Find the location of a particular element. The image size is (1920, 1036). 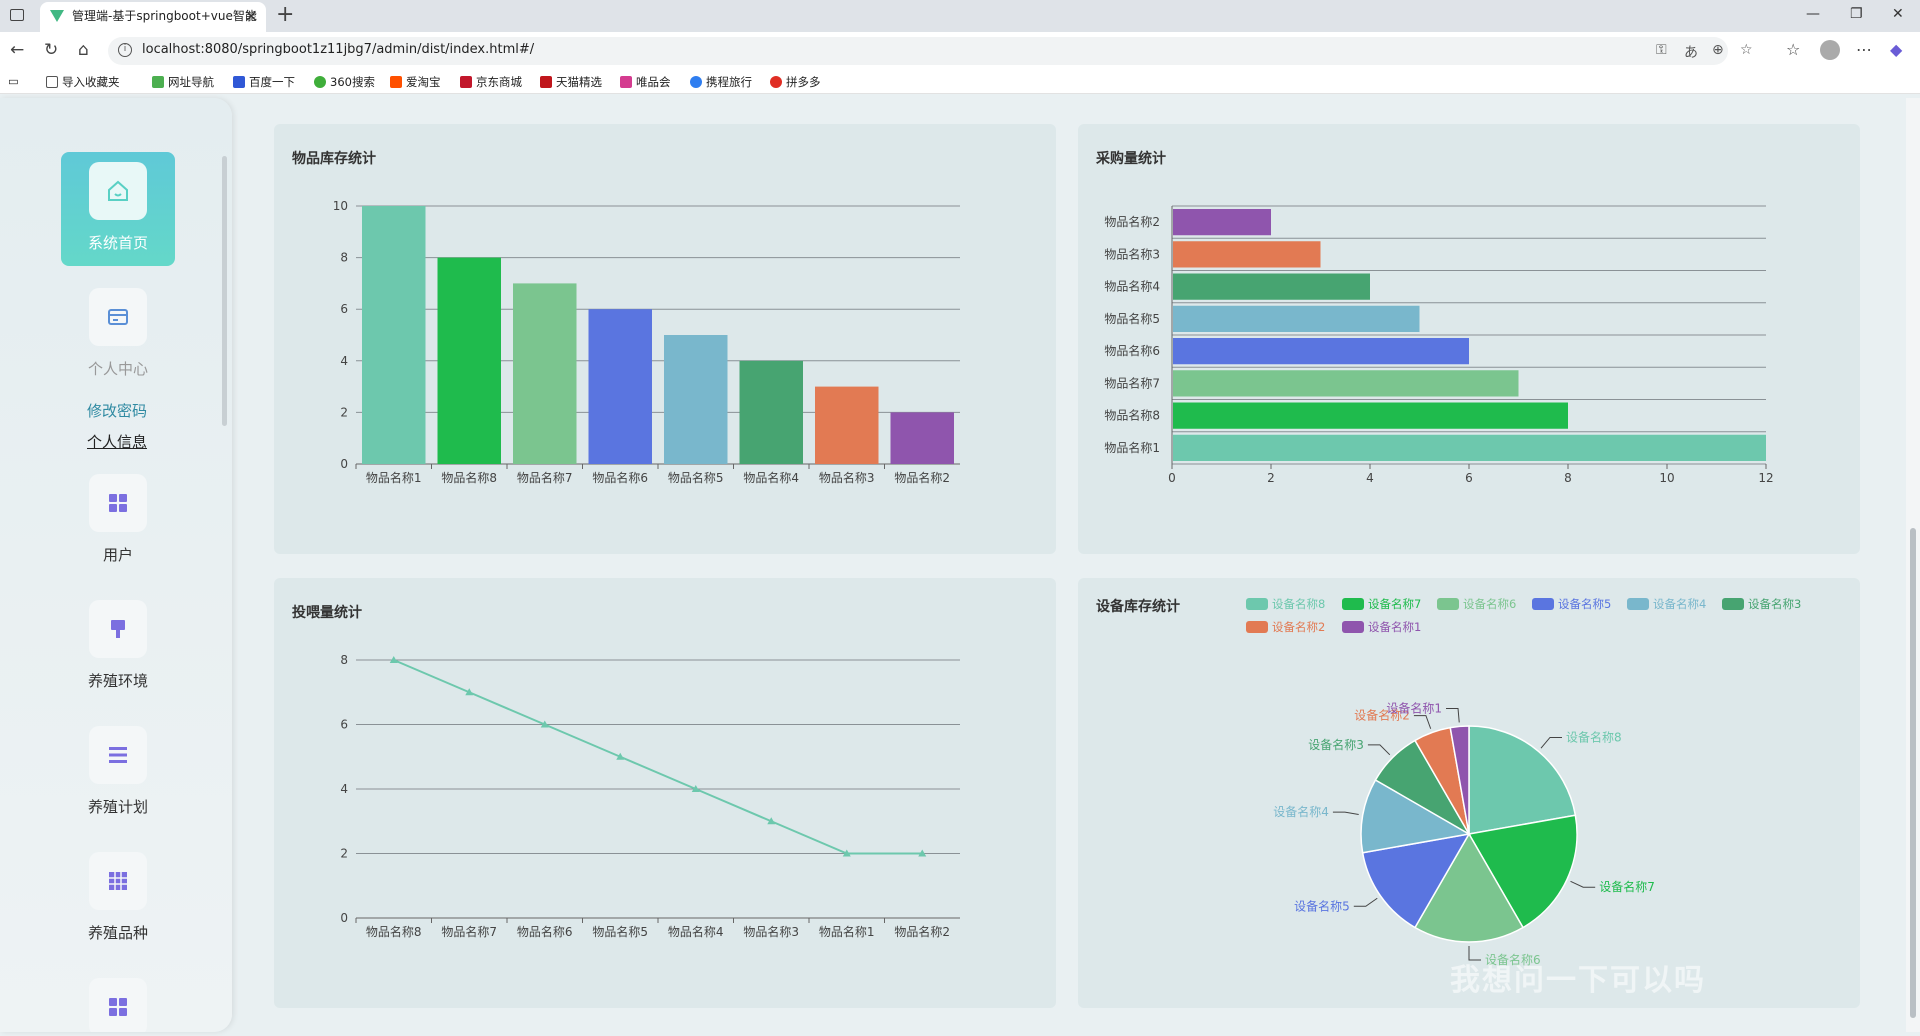

submenu-personal-info: 个人信息 is located at coordinates (117, 442).